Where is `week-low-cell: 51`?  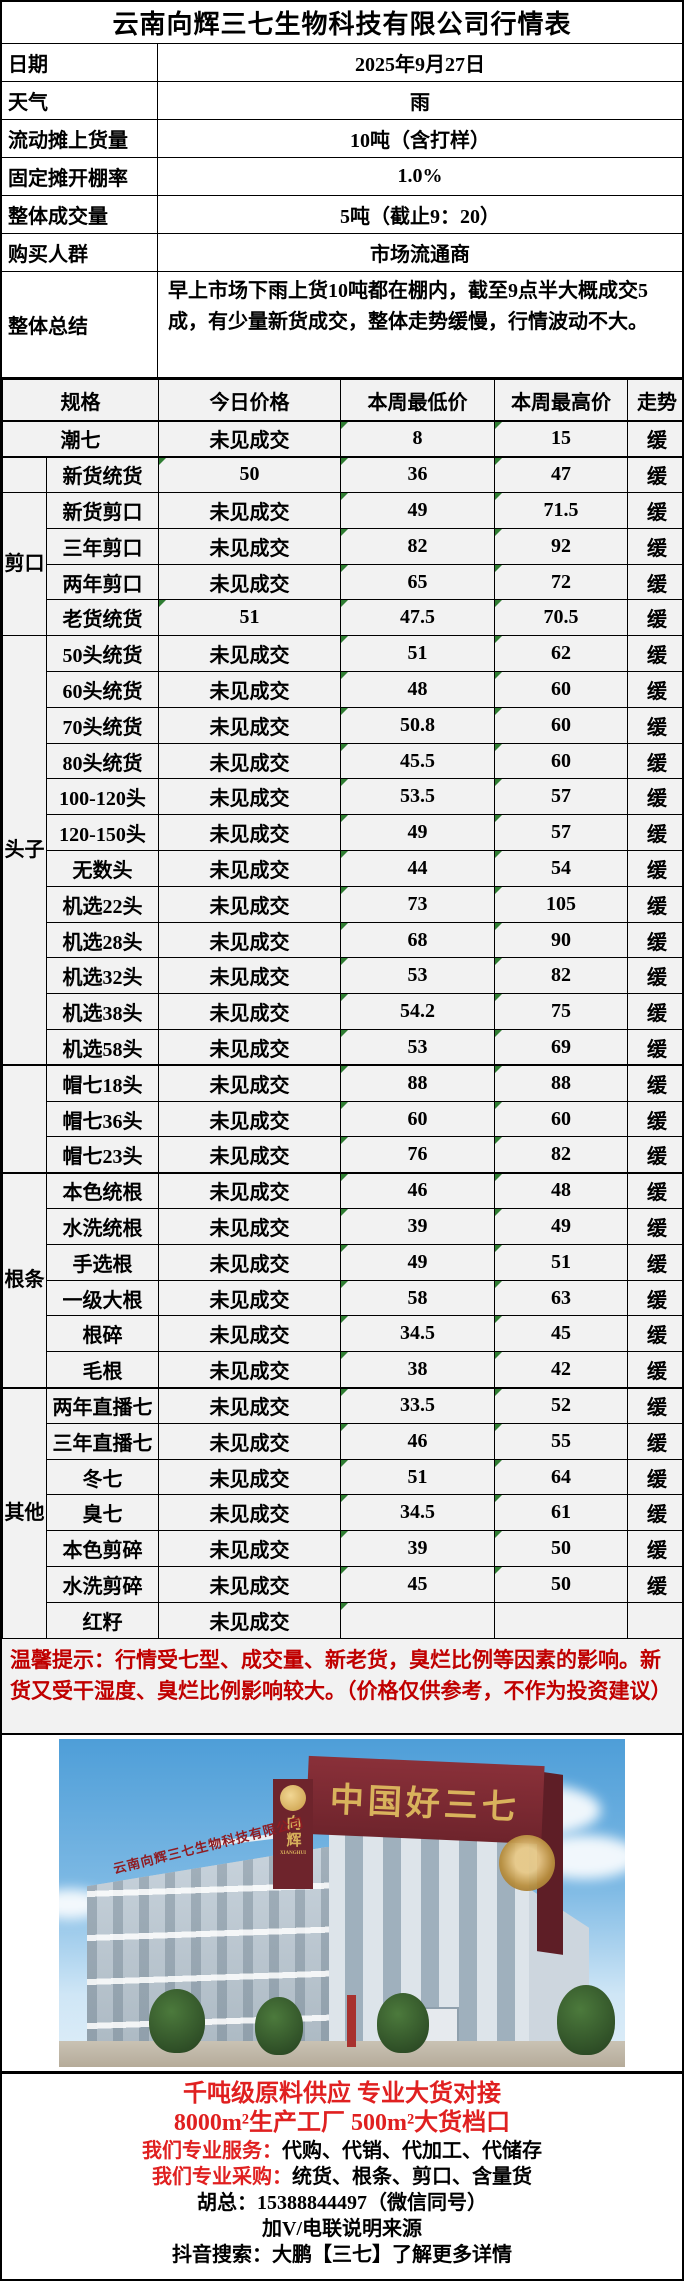
week-low-cell: 51 is located at coordinates (417, 654).